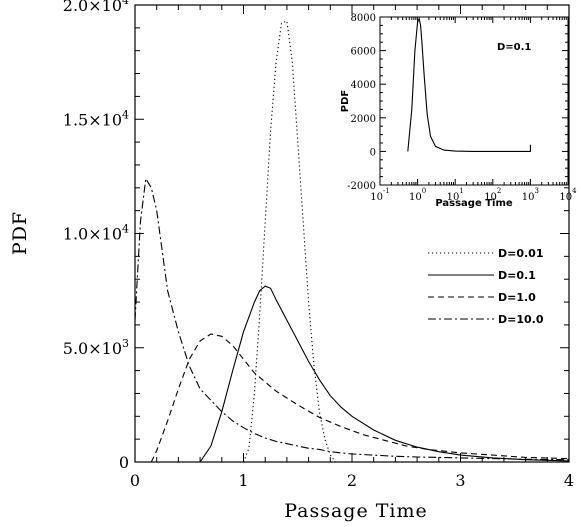  I want to click on legend-label: D=0.1, so click(517, 275).